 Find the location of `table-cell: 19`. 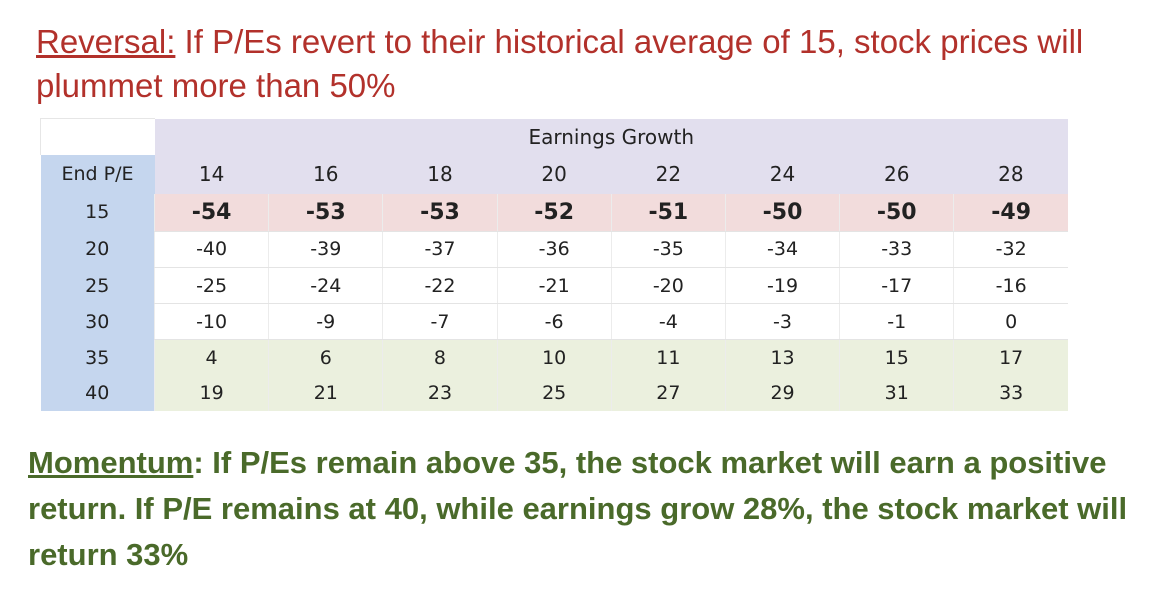

table-cell: 19 is located at coordinates (211, 393).